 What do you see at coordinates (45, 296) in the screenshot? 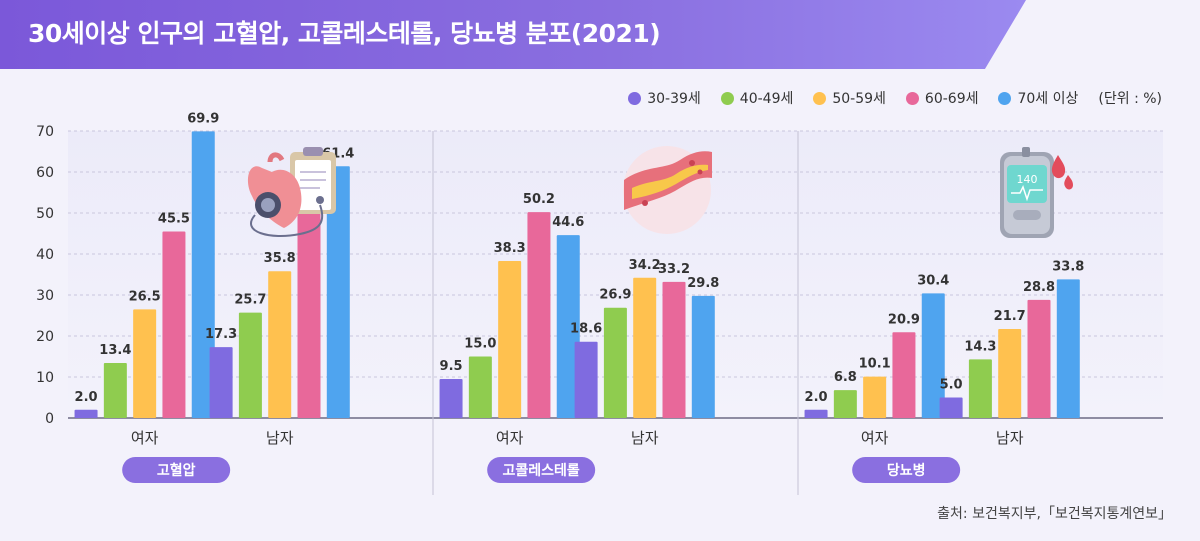
I see `y-tick-label: 30` at bounding box center [45, 296].